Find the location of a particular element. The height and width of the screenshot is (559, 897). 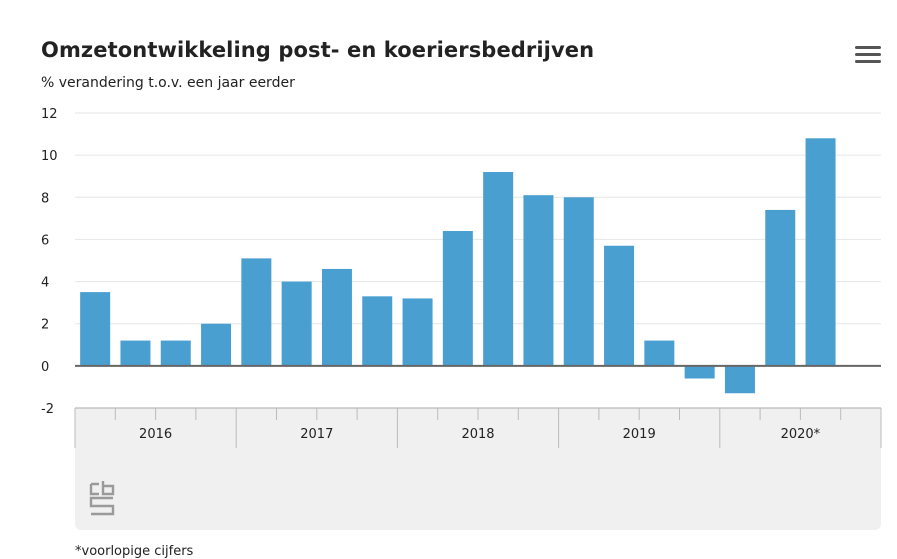

year-label: 2017 is located at coordinates (316, 434).